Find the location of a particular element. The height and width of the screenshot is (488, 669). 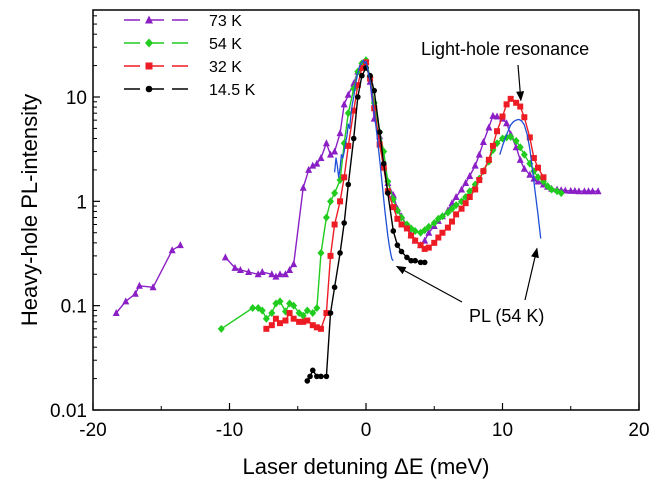

x-tick-label: -20 is located at coordinates (92, 430).